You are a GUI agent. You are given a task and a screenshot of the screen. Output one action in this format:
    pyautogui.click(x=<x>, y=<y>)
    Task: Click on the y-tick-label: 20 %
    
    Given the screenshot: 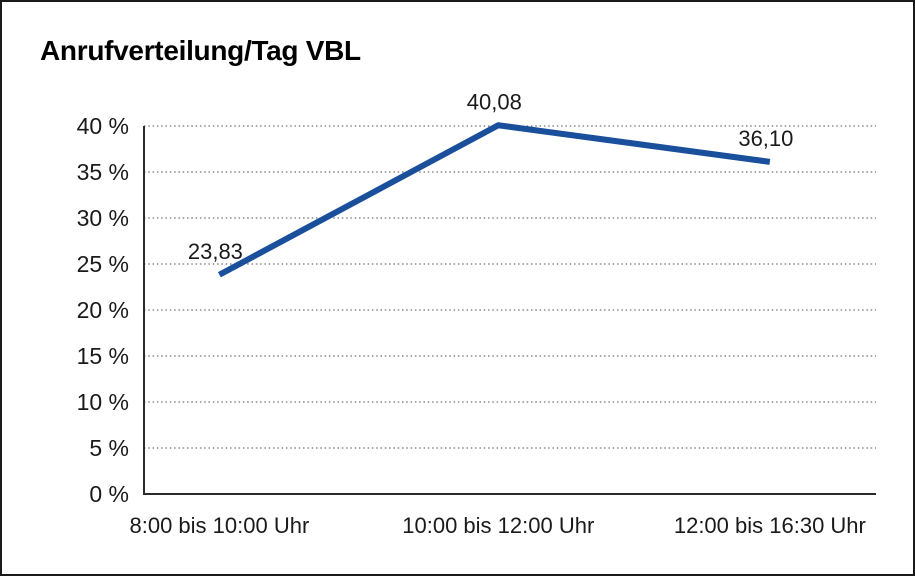 What is the action you would take?
    pyautogui.click(x=103, y=310)
    